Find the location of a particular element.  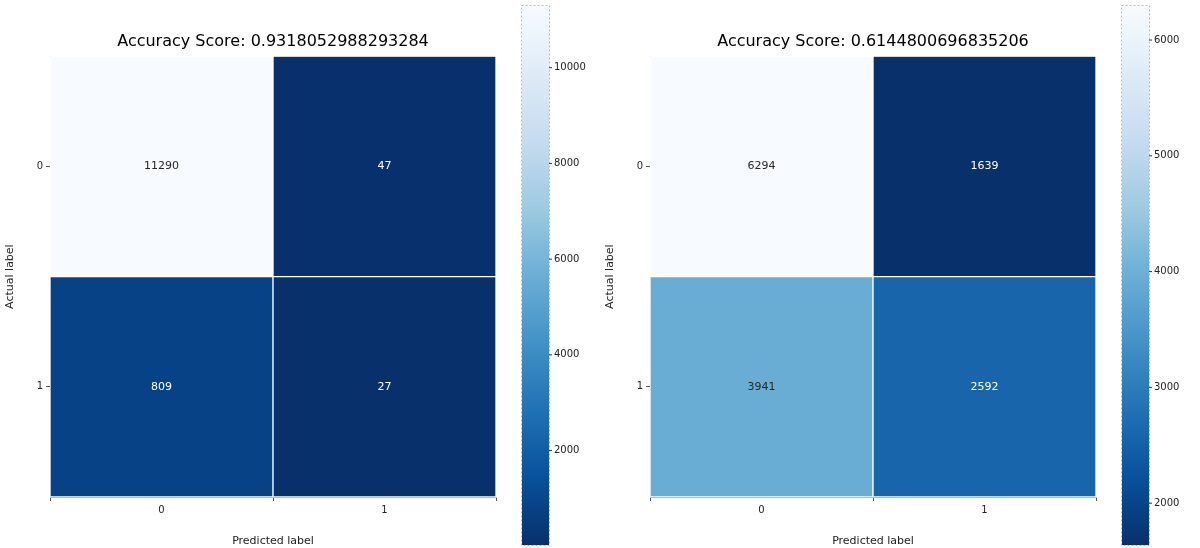

color-bar-label: 10000 is located at coordinates (570, 67).